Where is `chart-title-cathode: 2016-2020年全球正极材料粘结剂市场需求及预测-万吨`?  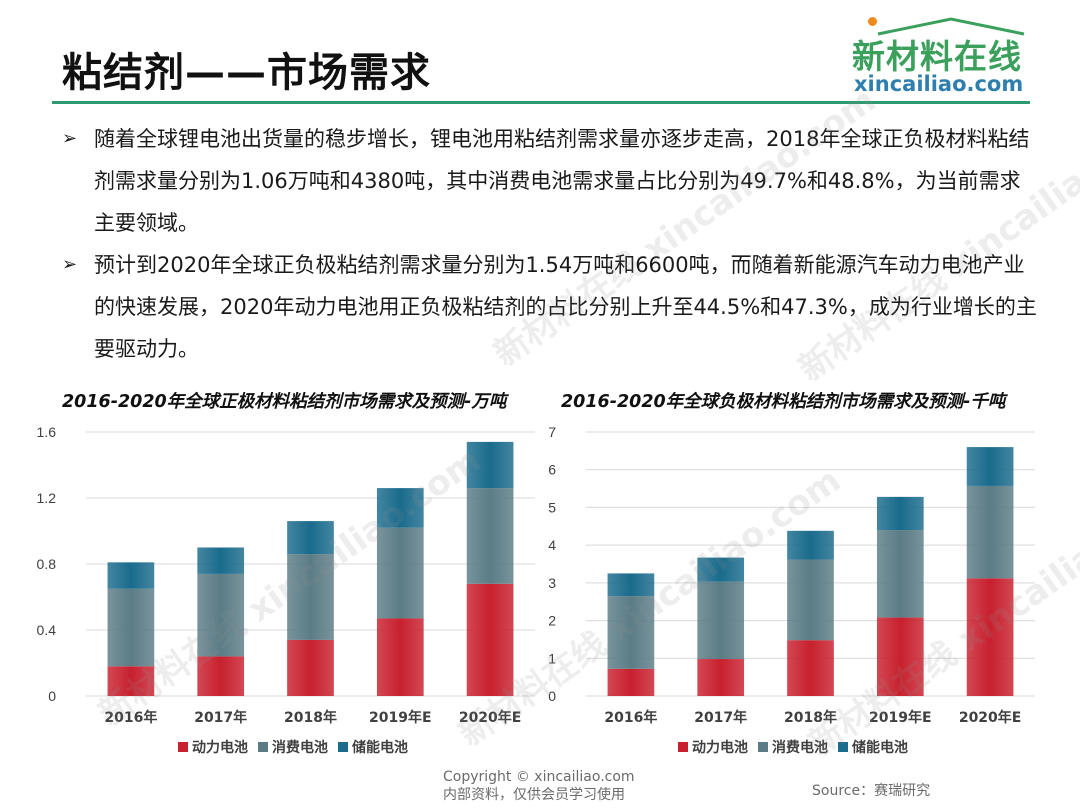 chart-title-cathode: 2016-2020年全球正极材料粘结剂市场需求及预测-万吨 is located at coordinates (284, 402).